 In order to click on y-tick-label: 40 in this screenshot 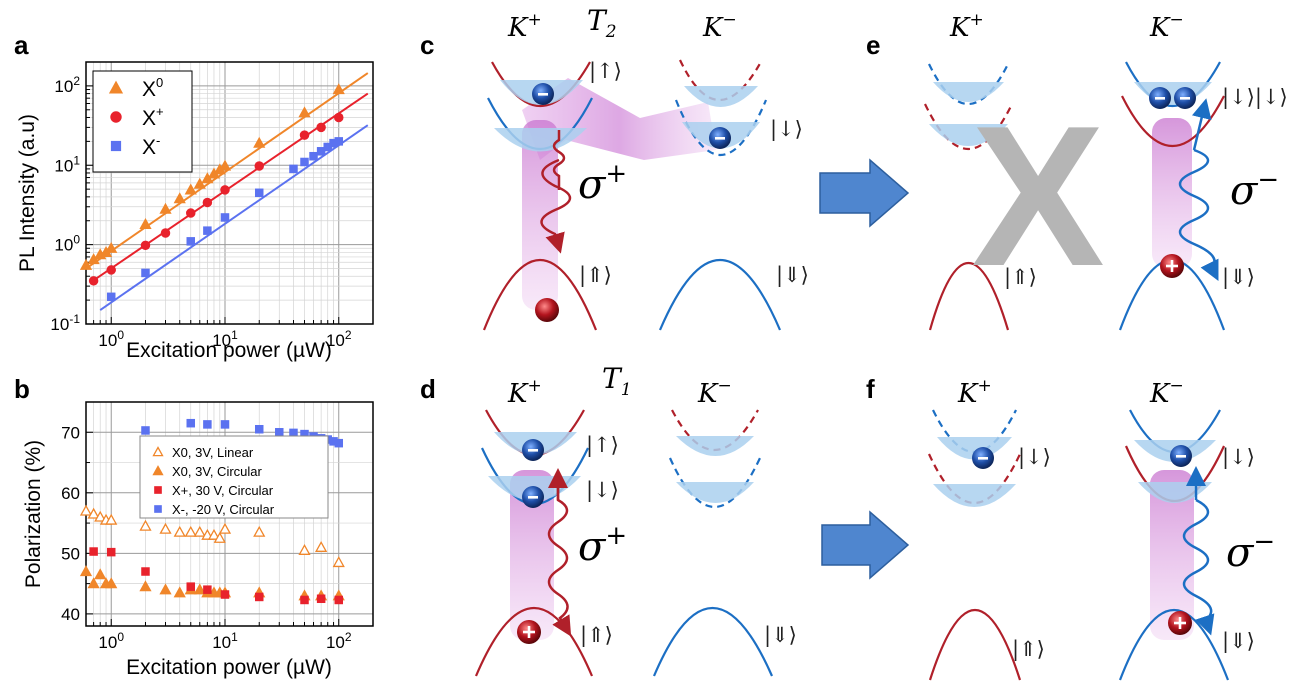, I will do `click(70, 614)`.